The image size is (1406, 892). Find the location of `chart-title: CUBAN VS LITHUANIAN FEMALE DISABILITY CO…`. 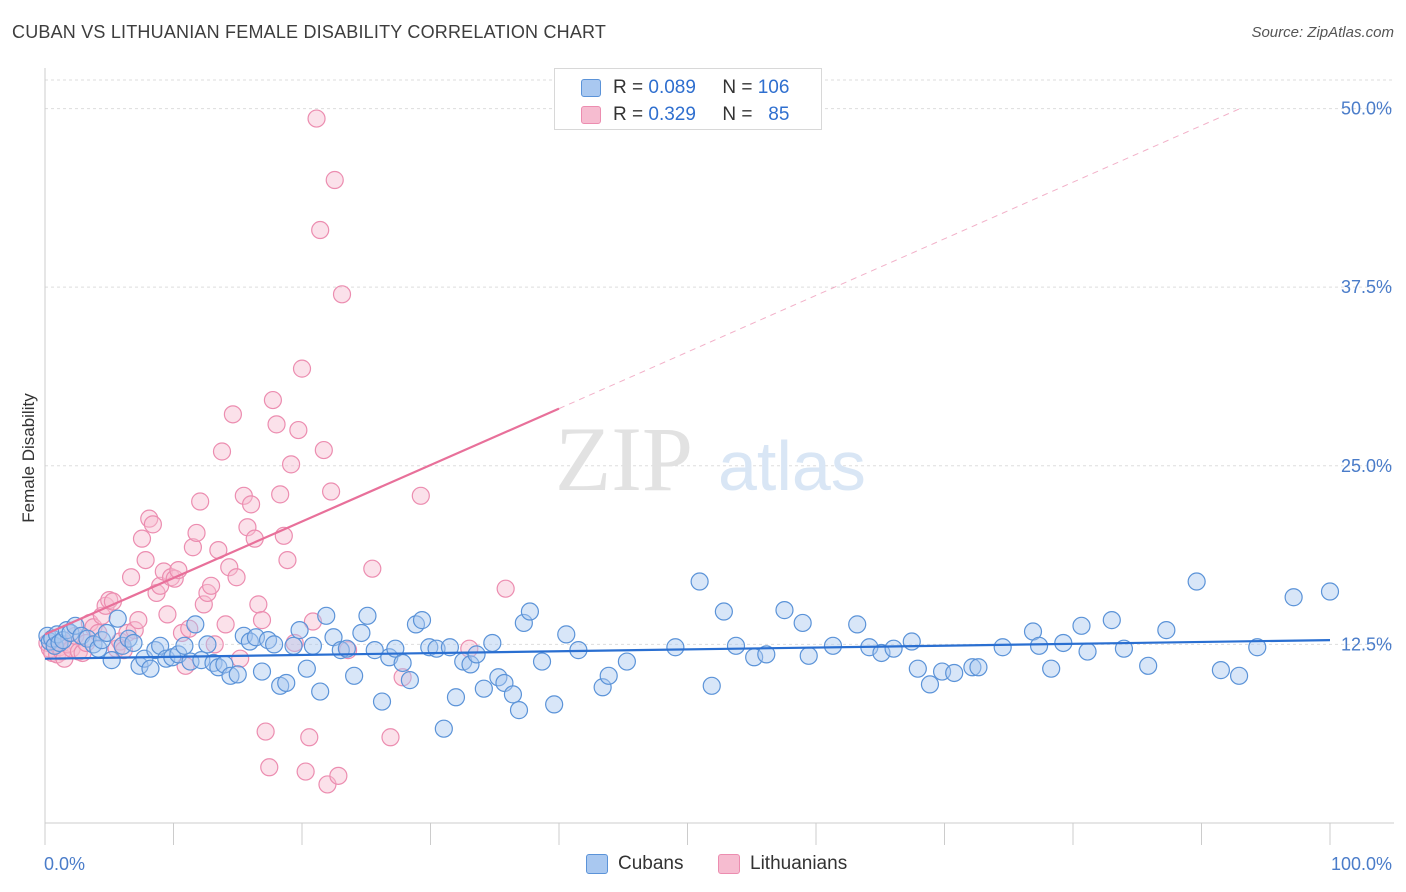

chart-title: CUBAN VS LITHUANIAN FEMALE DISABILITY CO… is located at coordinates (309, 32).